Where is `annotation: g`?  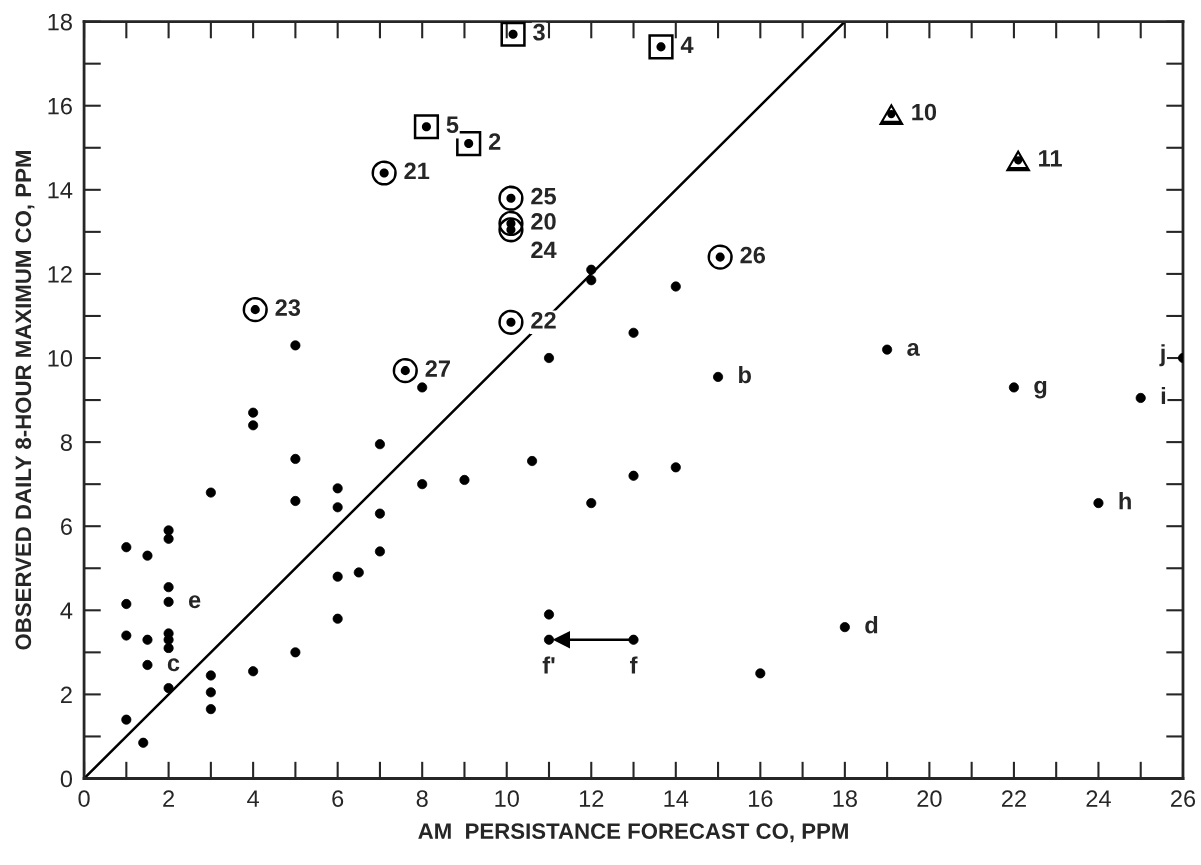
annotation: g is located at coordinates (1040, 389).